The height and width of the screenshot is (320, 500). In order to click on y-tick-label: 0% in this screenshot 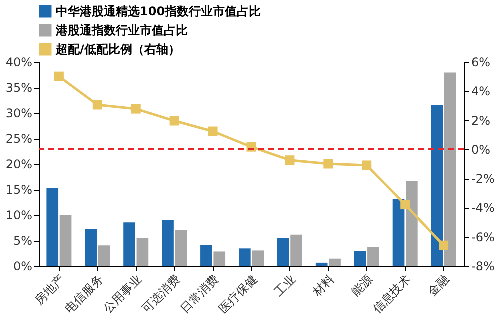, I will do `click(22, 267)`.